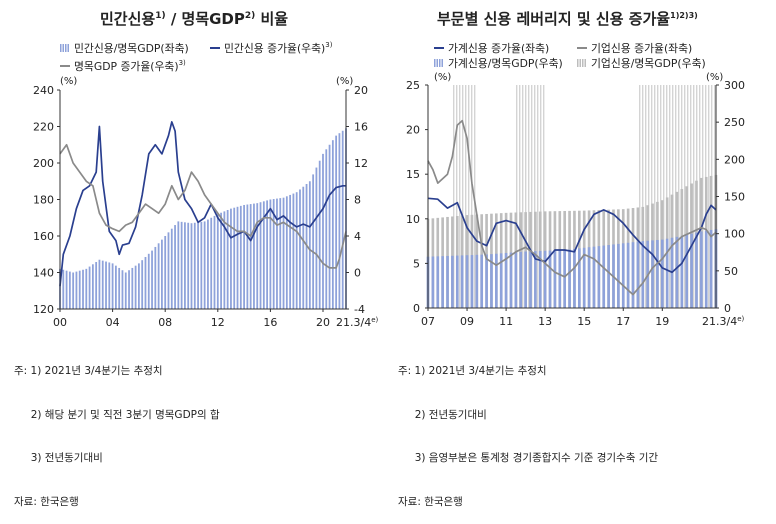 This screenshot has height=524, width=776. Describe the element at coordinates (203, 206) in the screenshot. I see `nominal-gdp-growth-line` at that location.